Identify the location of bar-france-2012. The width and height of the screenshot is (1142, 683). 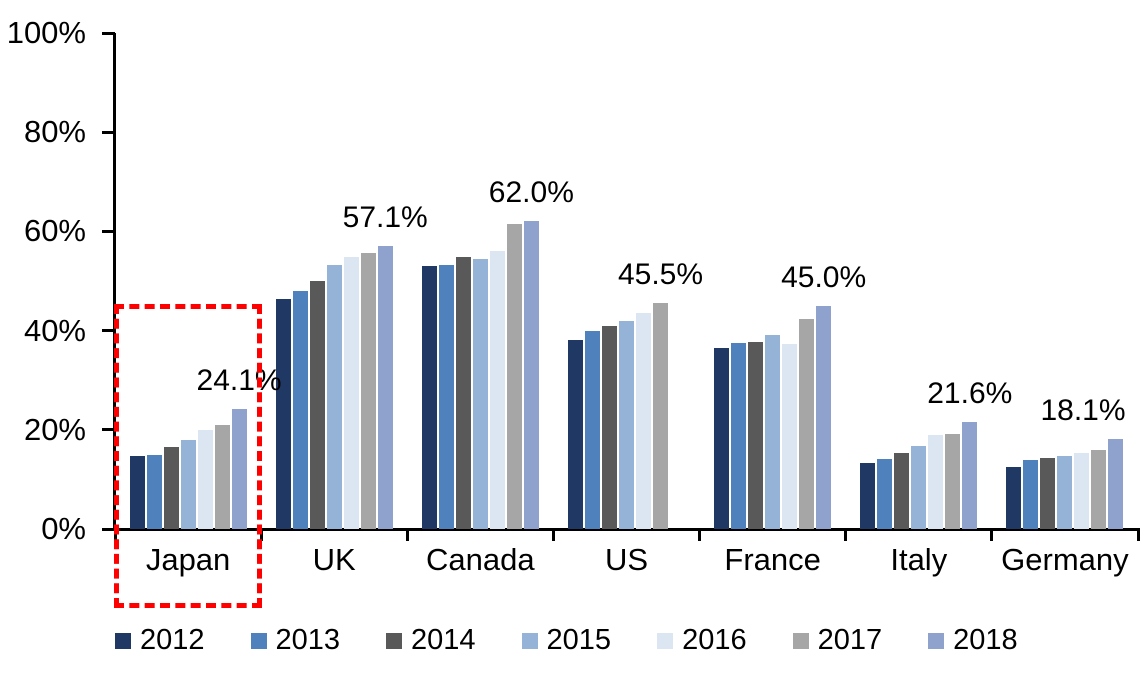
(722, 438).